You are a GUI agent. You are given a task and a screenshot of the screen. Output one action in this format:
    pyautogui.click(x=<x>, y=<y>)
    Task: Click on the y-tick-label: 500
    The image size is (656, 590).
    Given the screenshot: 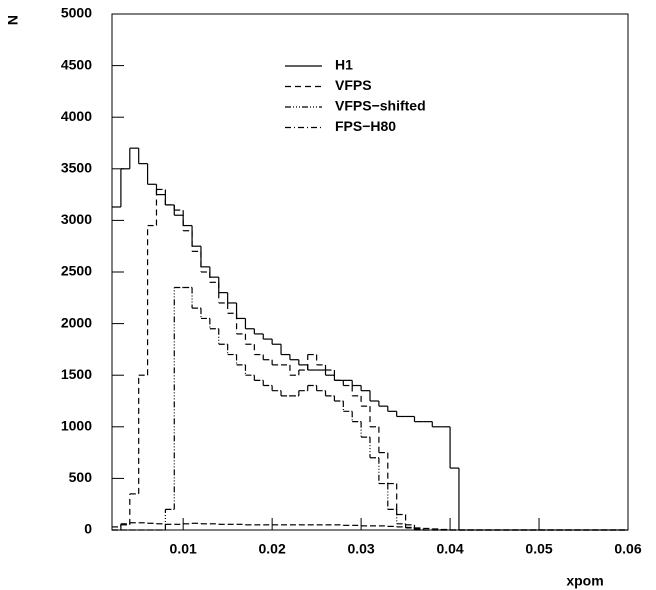 What is the action you would take?
    pyautogui.click(x=81, y=477)
    